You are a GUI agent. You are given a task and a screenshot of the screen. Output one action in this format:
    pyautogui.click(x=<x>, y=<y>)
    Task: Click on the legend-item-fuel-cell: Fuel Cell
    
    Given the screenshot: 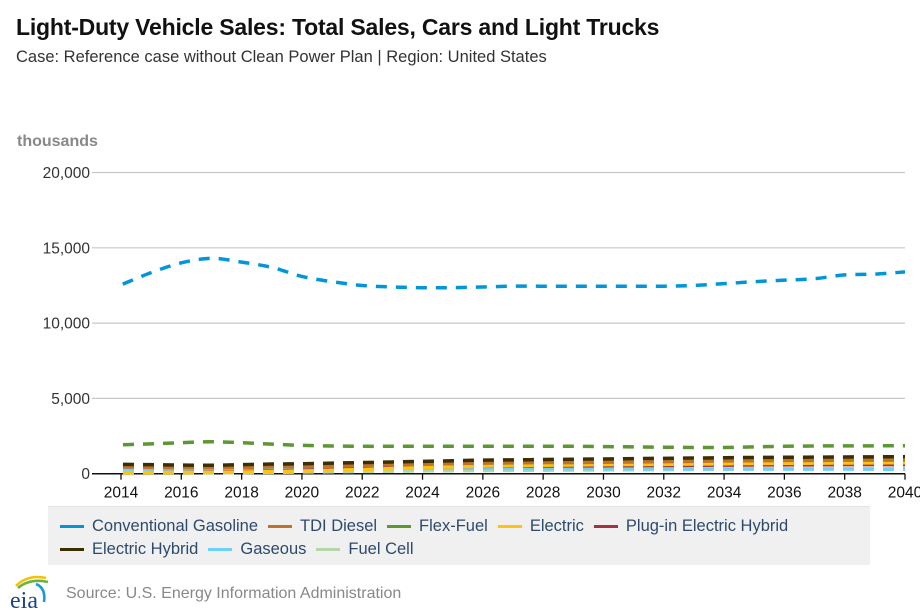 What is the action you would take?
    pyautogui.click(x=365, y=549)
    